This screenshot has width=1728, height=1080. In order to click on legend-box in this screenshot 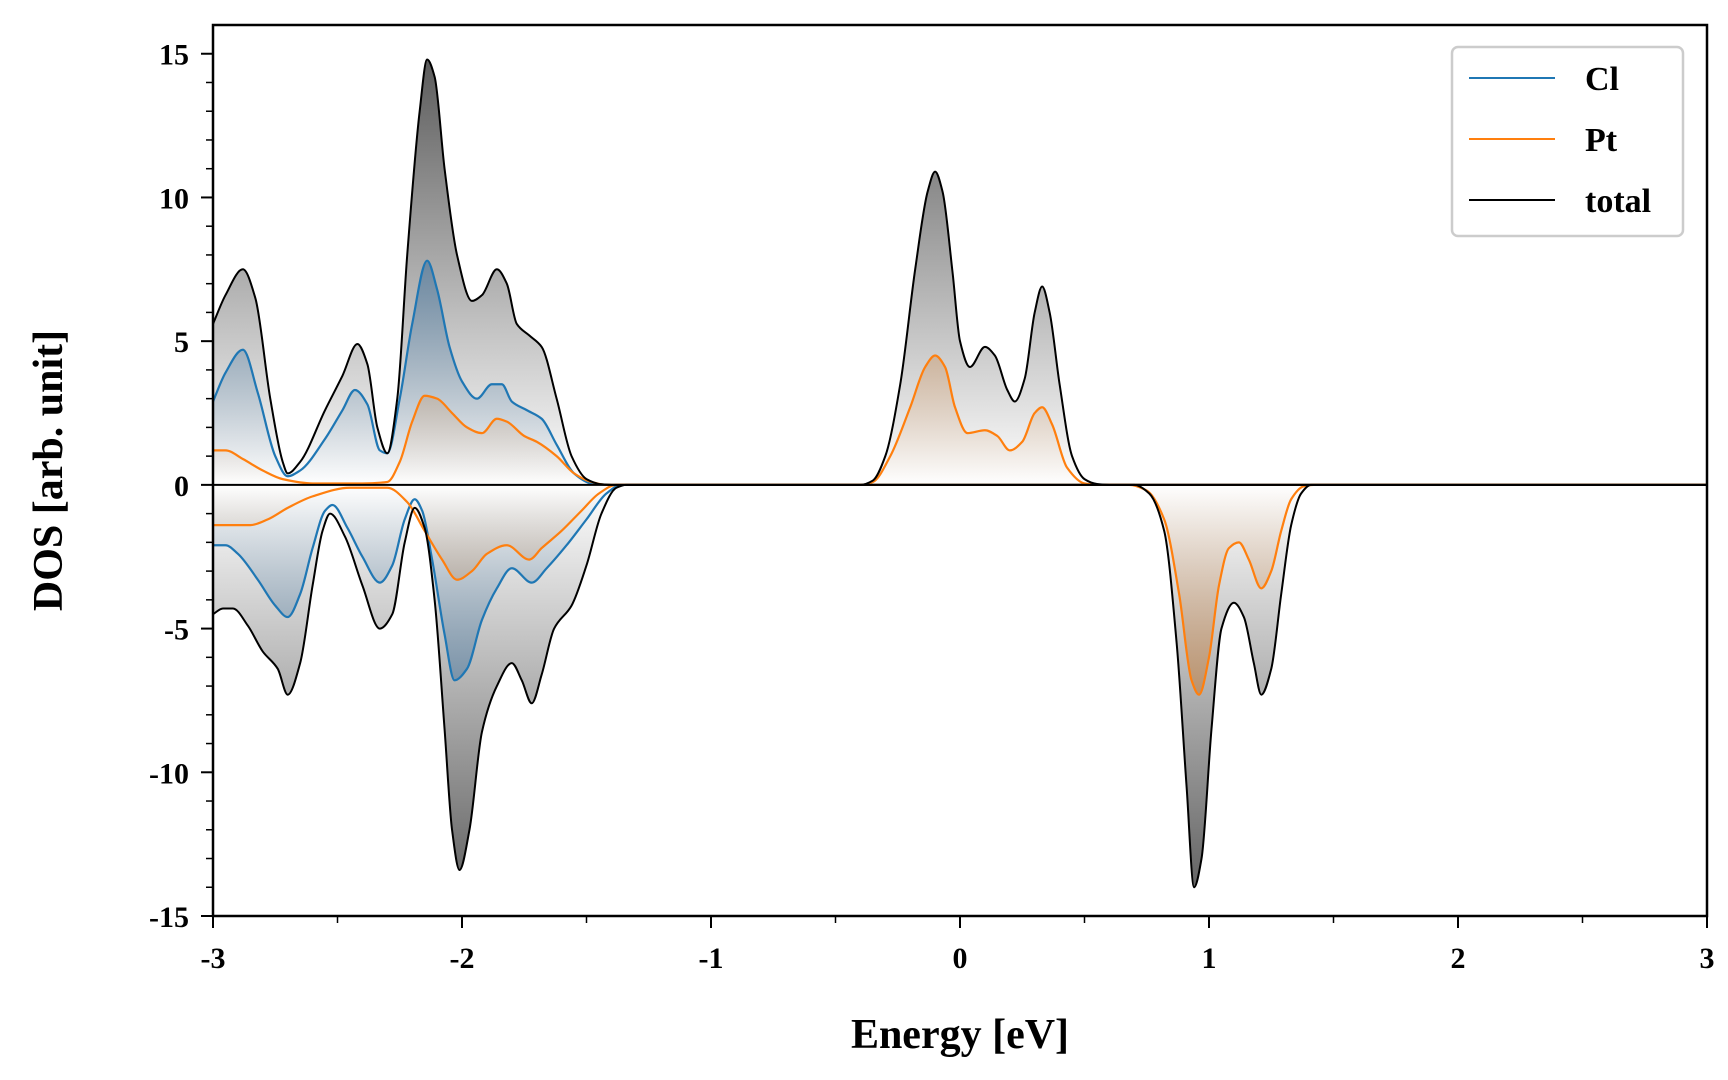, I will do `click(1567, 141)`.